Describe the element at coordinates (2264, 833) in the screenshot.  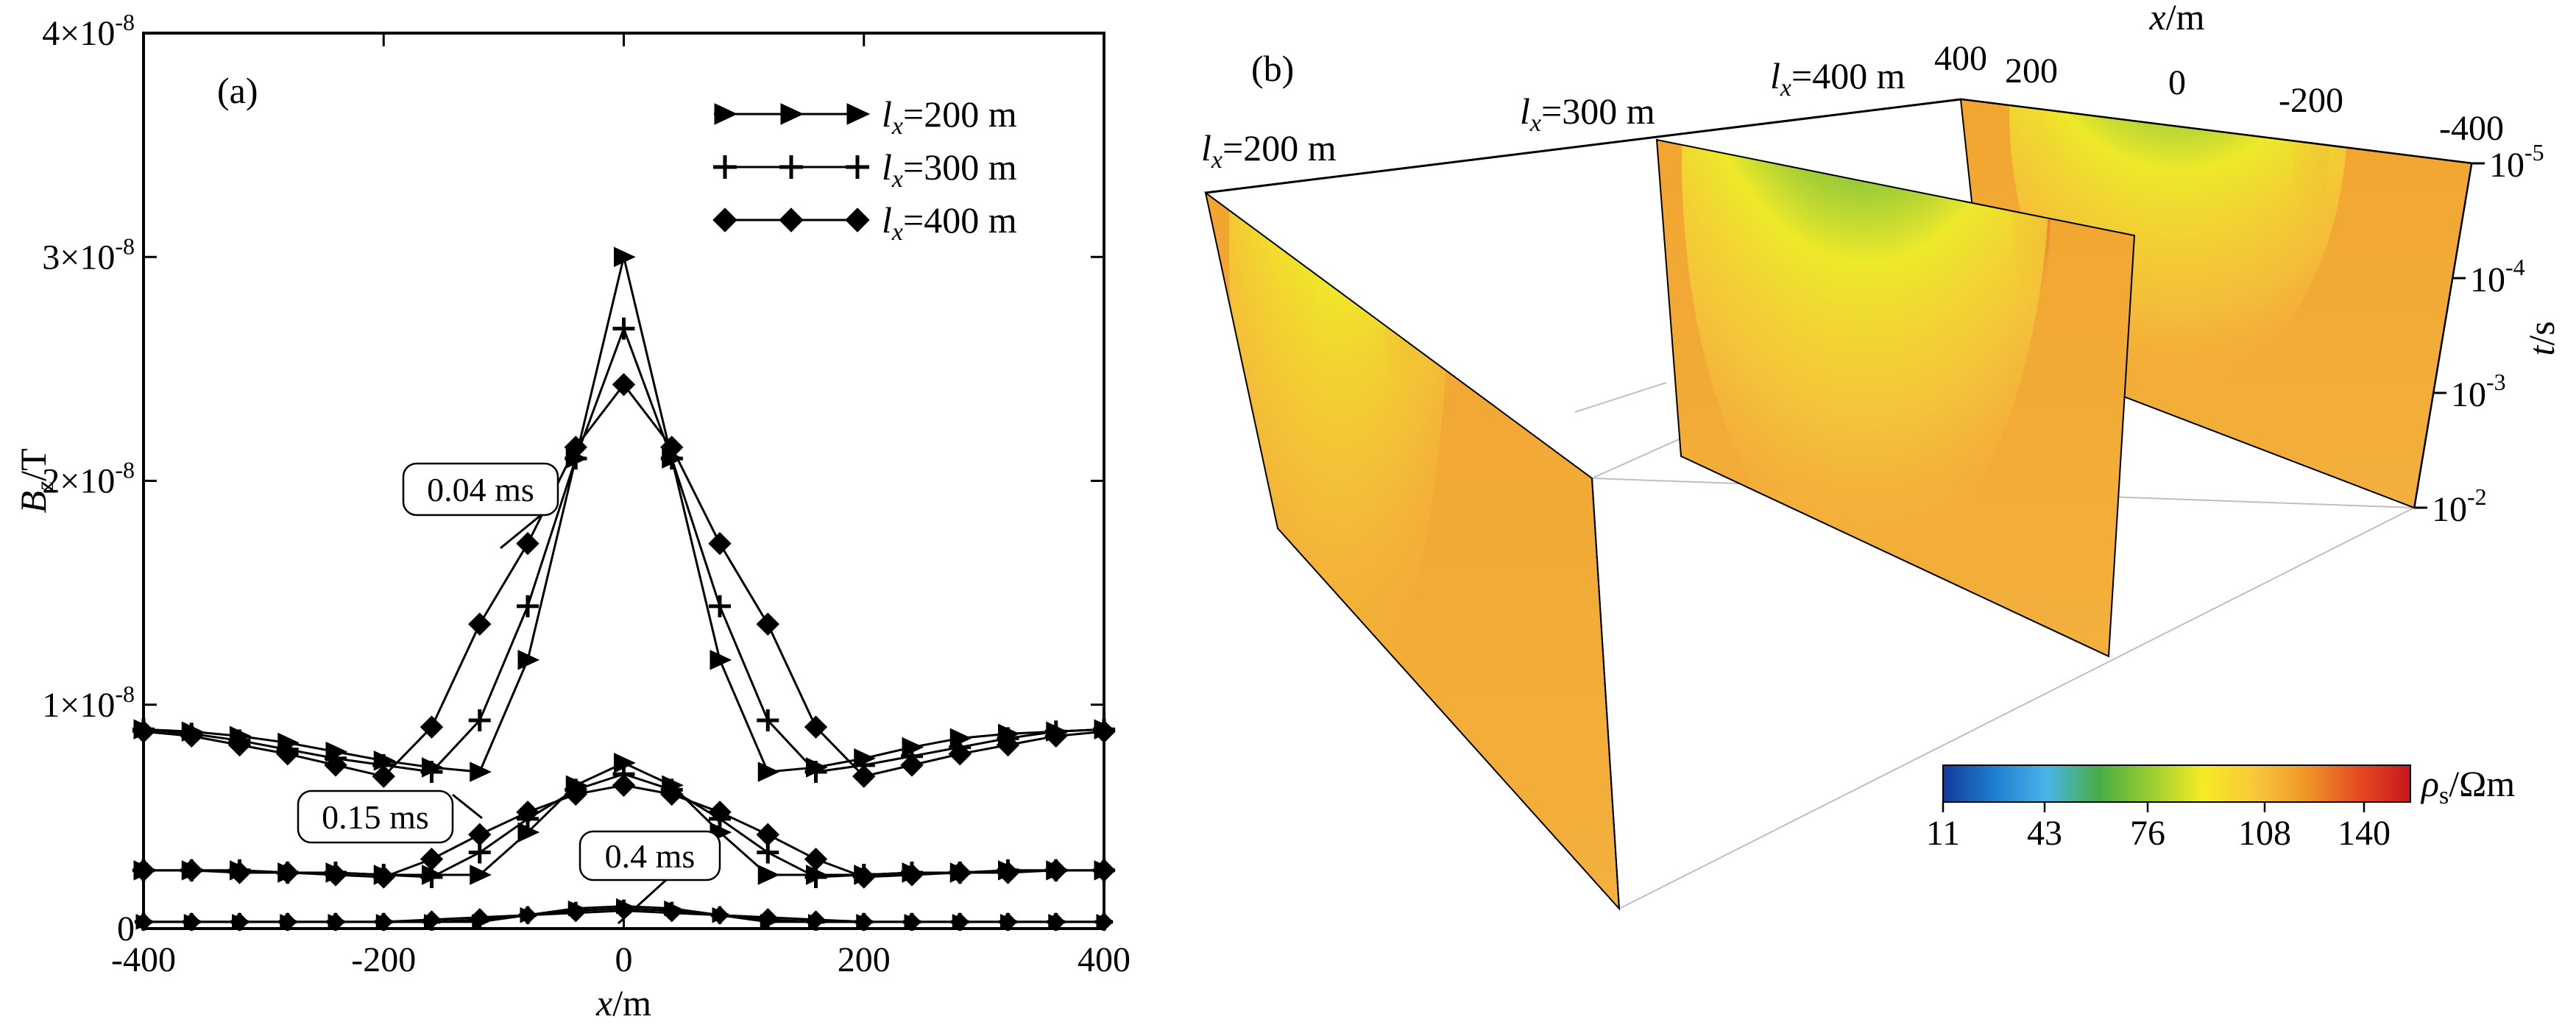
I see `colorbar-tick-label: 108` at that location.